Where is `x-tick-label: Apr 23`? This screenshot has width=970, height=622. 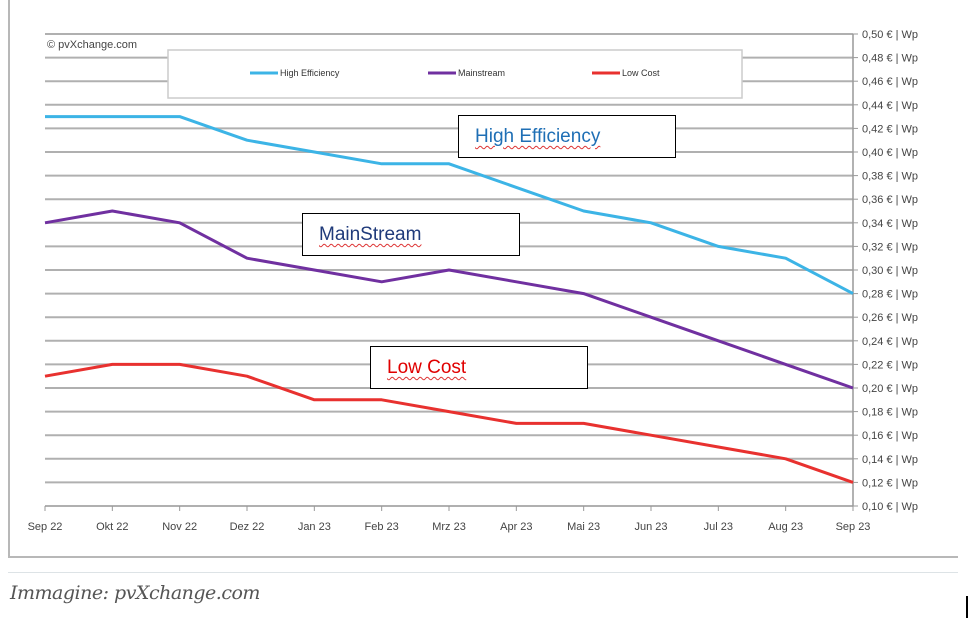 x-tick-label: Apr 23 is located at coordinates (516, 527).